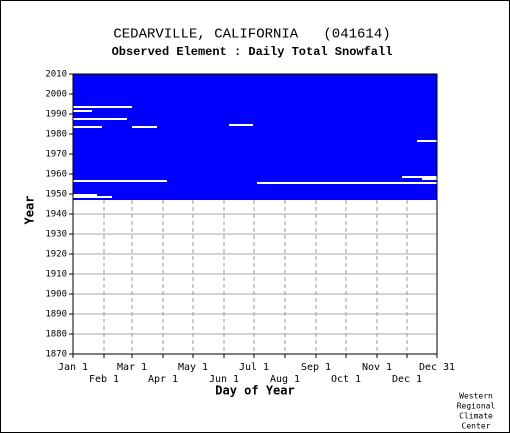  I want to click on x-tick-label: May 1, so click(193, 367).